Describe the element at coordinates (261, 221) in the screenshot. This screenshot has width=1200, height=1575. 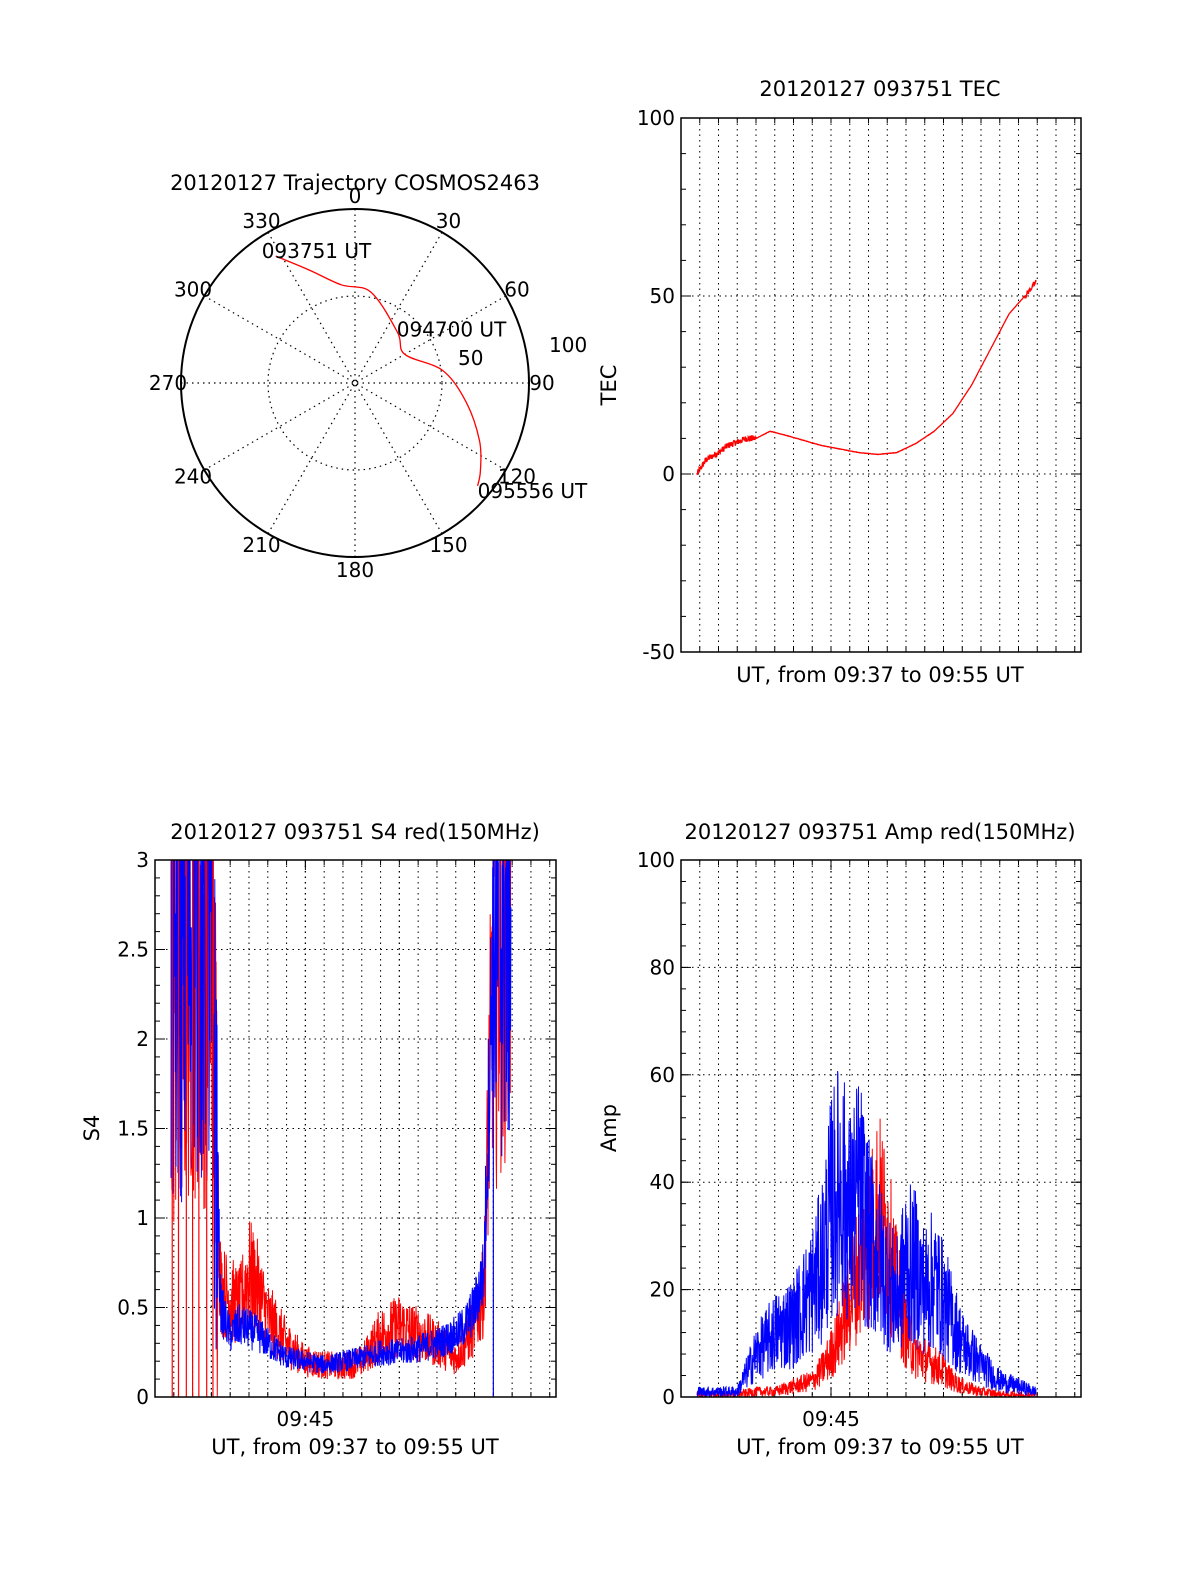
I see `polar-azimuth-label: 330` at that location.